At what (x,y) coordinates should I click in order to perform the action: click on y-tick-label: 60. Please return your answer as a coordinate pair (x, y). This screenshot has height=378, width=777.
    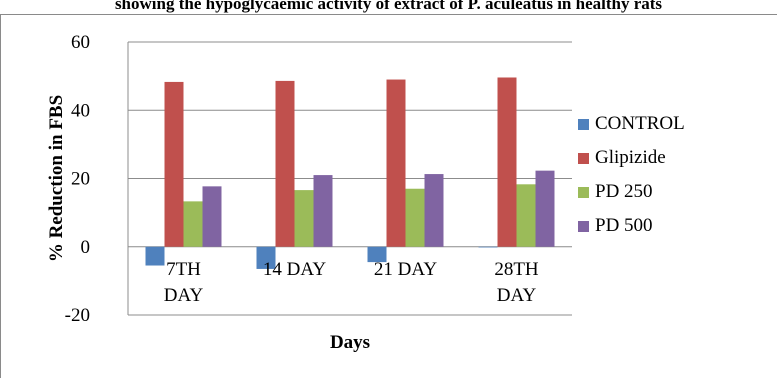
    Looking at the image, I should click on (80, 42).